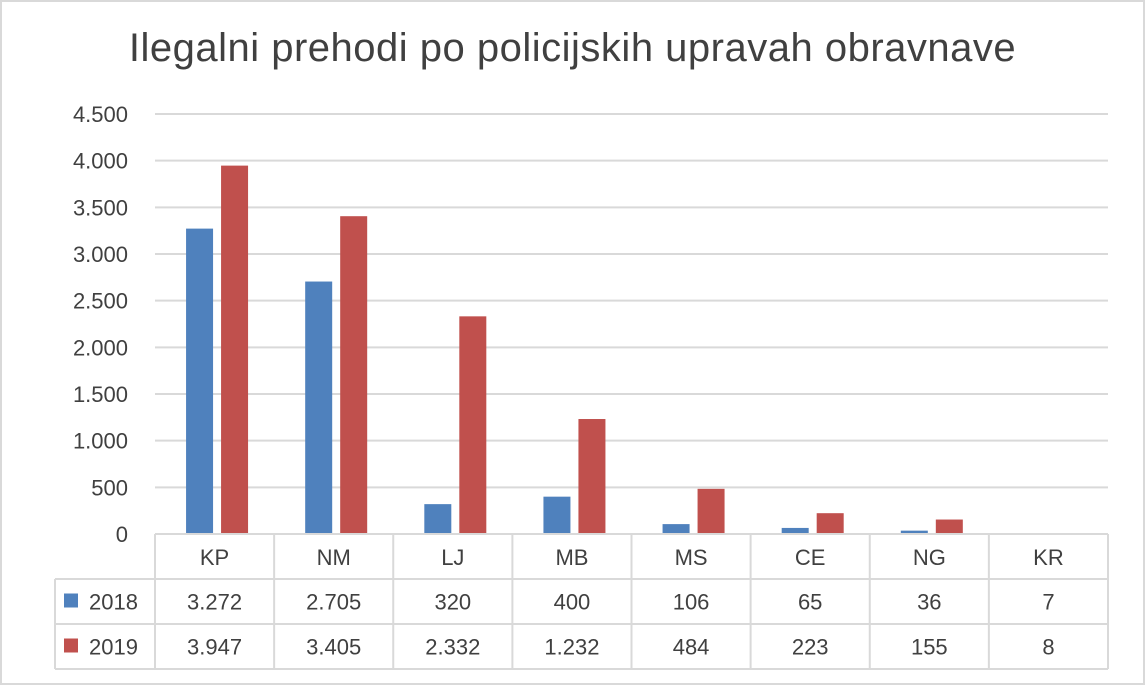 The image size is (1145, 685). Describe the element at coordinates (100, 114) in the screenshot. I see `y-tick-label: 4.500` at that location.